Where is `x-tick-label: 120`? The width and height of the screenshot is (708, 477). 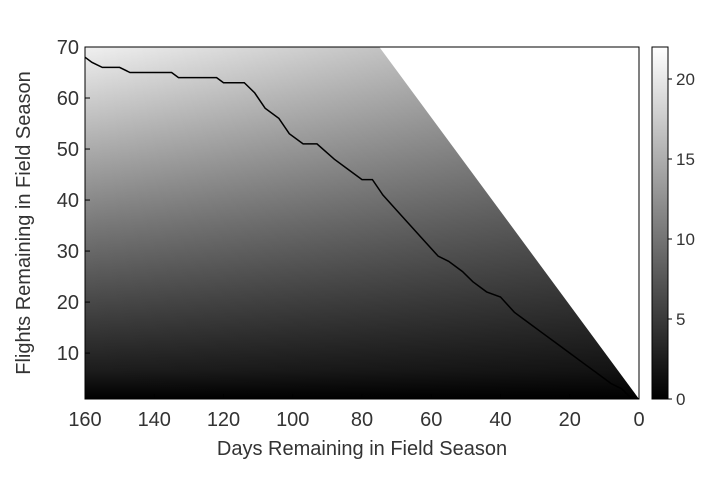 x-tick-label: 120 is located at coordinates (223, 420).